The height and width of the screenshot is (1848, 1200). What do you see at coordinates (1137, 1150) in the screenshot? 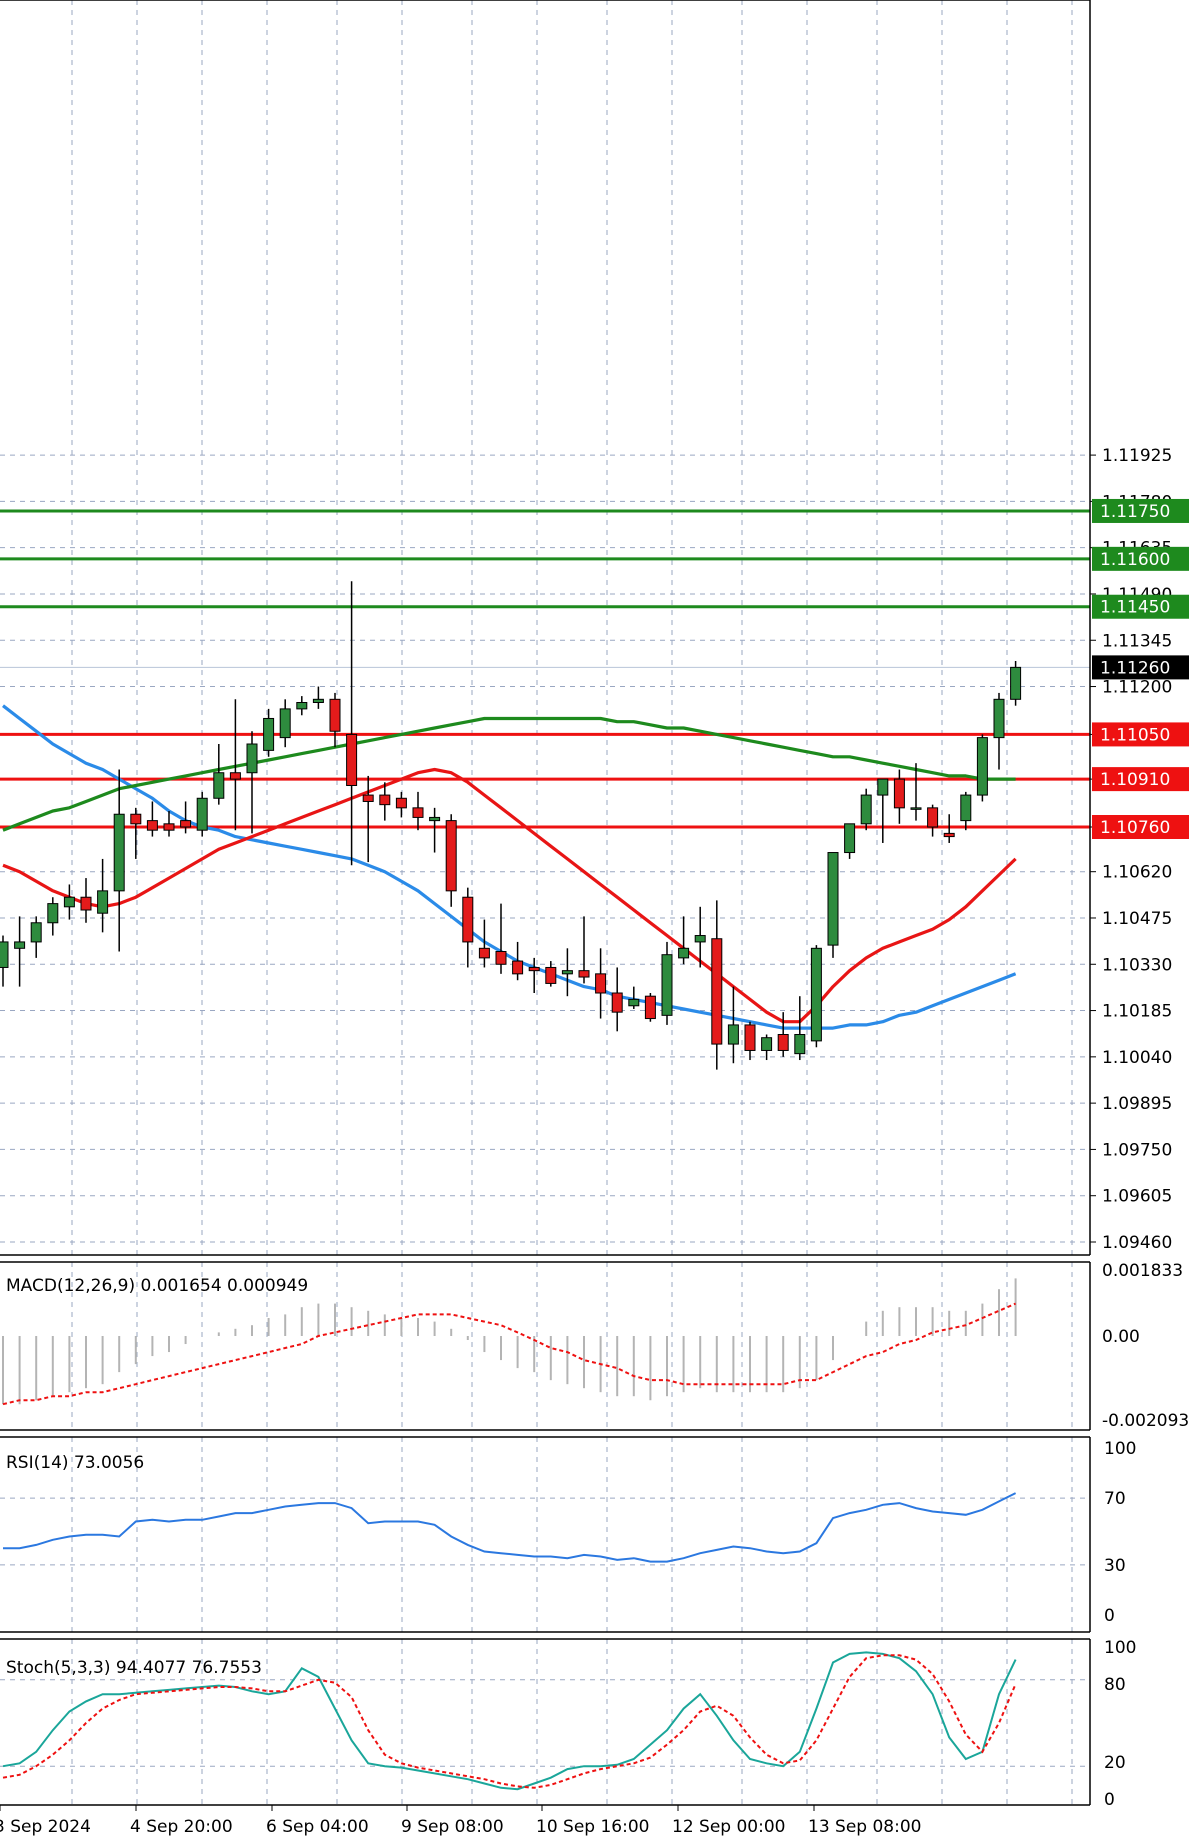
I see `price-tick-label: 1.09750` at bounding box center [1137, 1150].